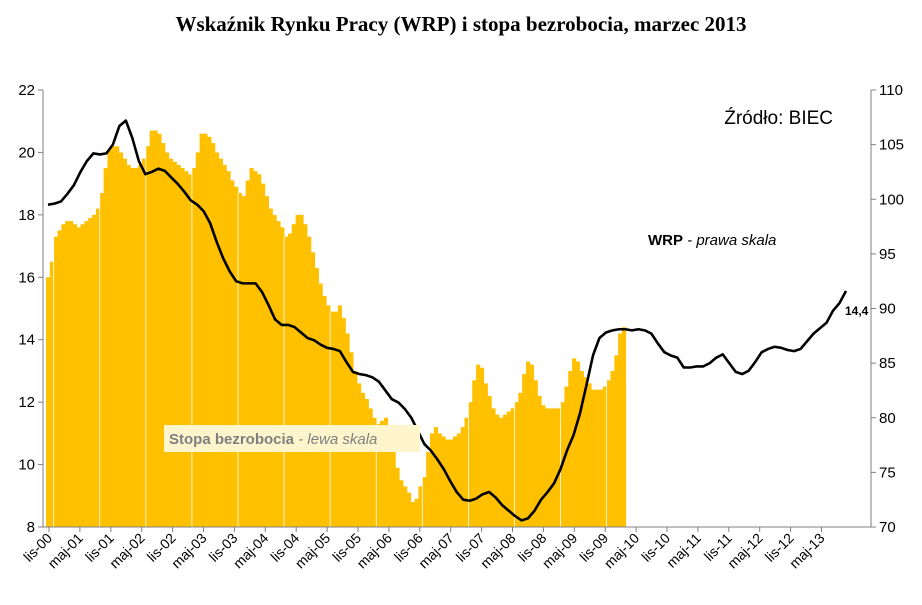 The width and height of the screenshot is (922, 605). What do you see at coordinates (127, 551) in the screenshot?
I see `x-tick-label: maj-02` at bounding box center [127, 551].